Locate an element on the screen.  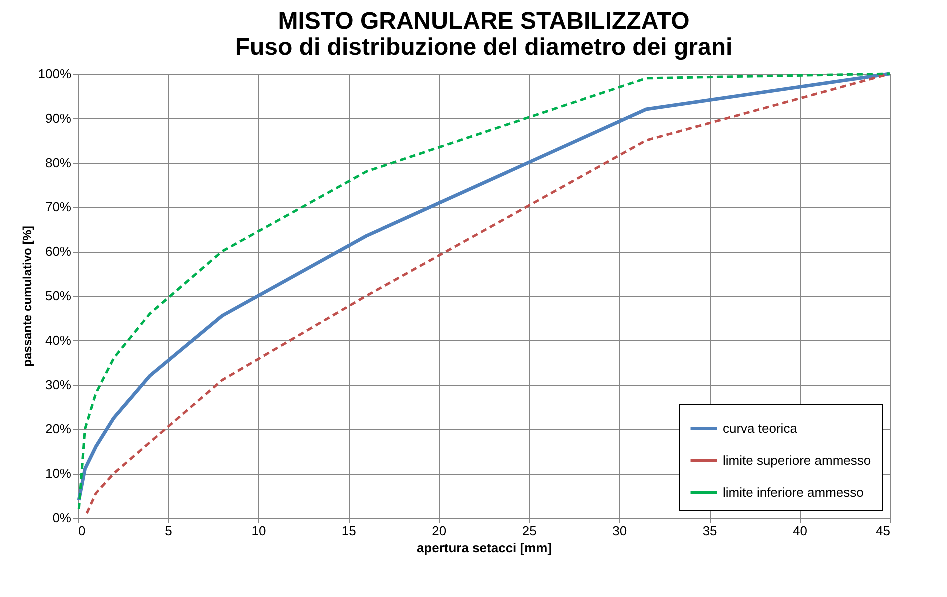
y-tick-label: 80% is located at coordinates (58, 162).